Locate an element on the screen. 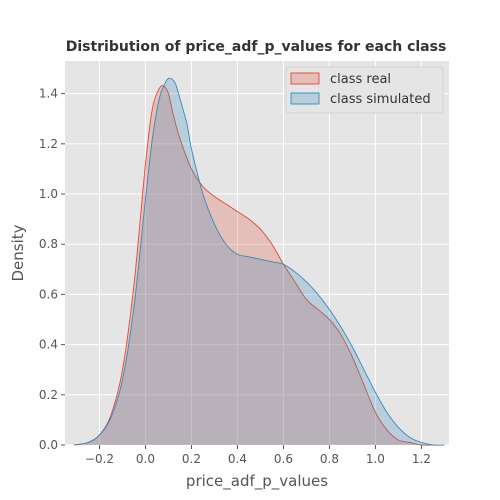 The height and width of the screenshot is (500, 500). x-tick-label: 0.4 is located at coordinates (237, 459).